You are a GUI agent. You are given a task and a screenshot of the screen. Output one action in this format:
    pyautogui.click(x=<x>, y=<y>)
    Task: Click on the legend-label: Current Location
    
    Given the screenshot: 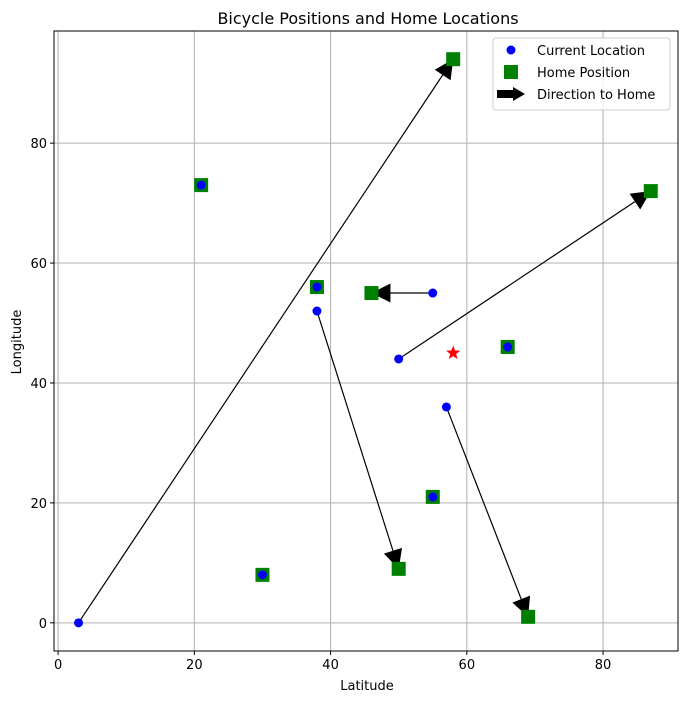 What is the action you would take?
    pyautogui.click(x=591, y=51)
    